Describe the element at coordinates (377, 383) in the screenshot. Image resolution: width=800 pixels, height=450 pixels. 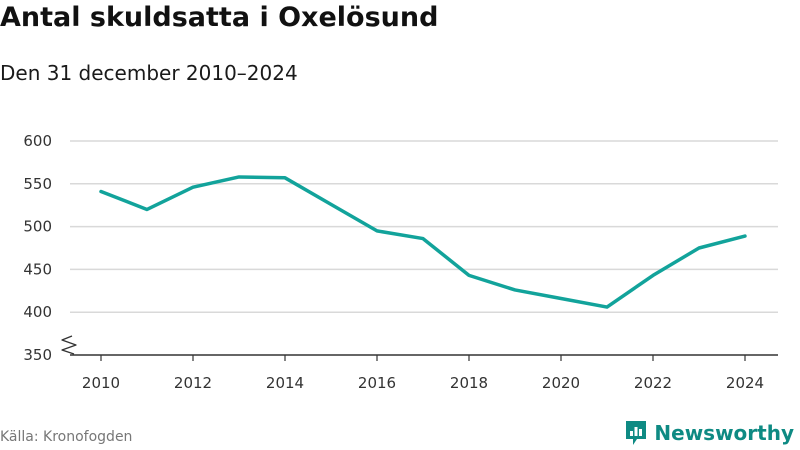
I see `x-tick-label-2016: 2016` at that location.